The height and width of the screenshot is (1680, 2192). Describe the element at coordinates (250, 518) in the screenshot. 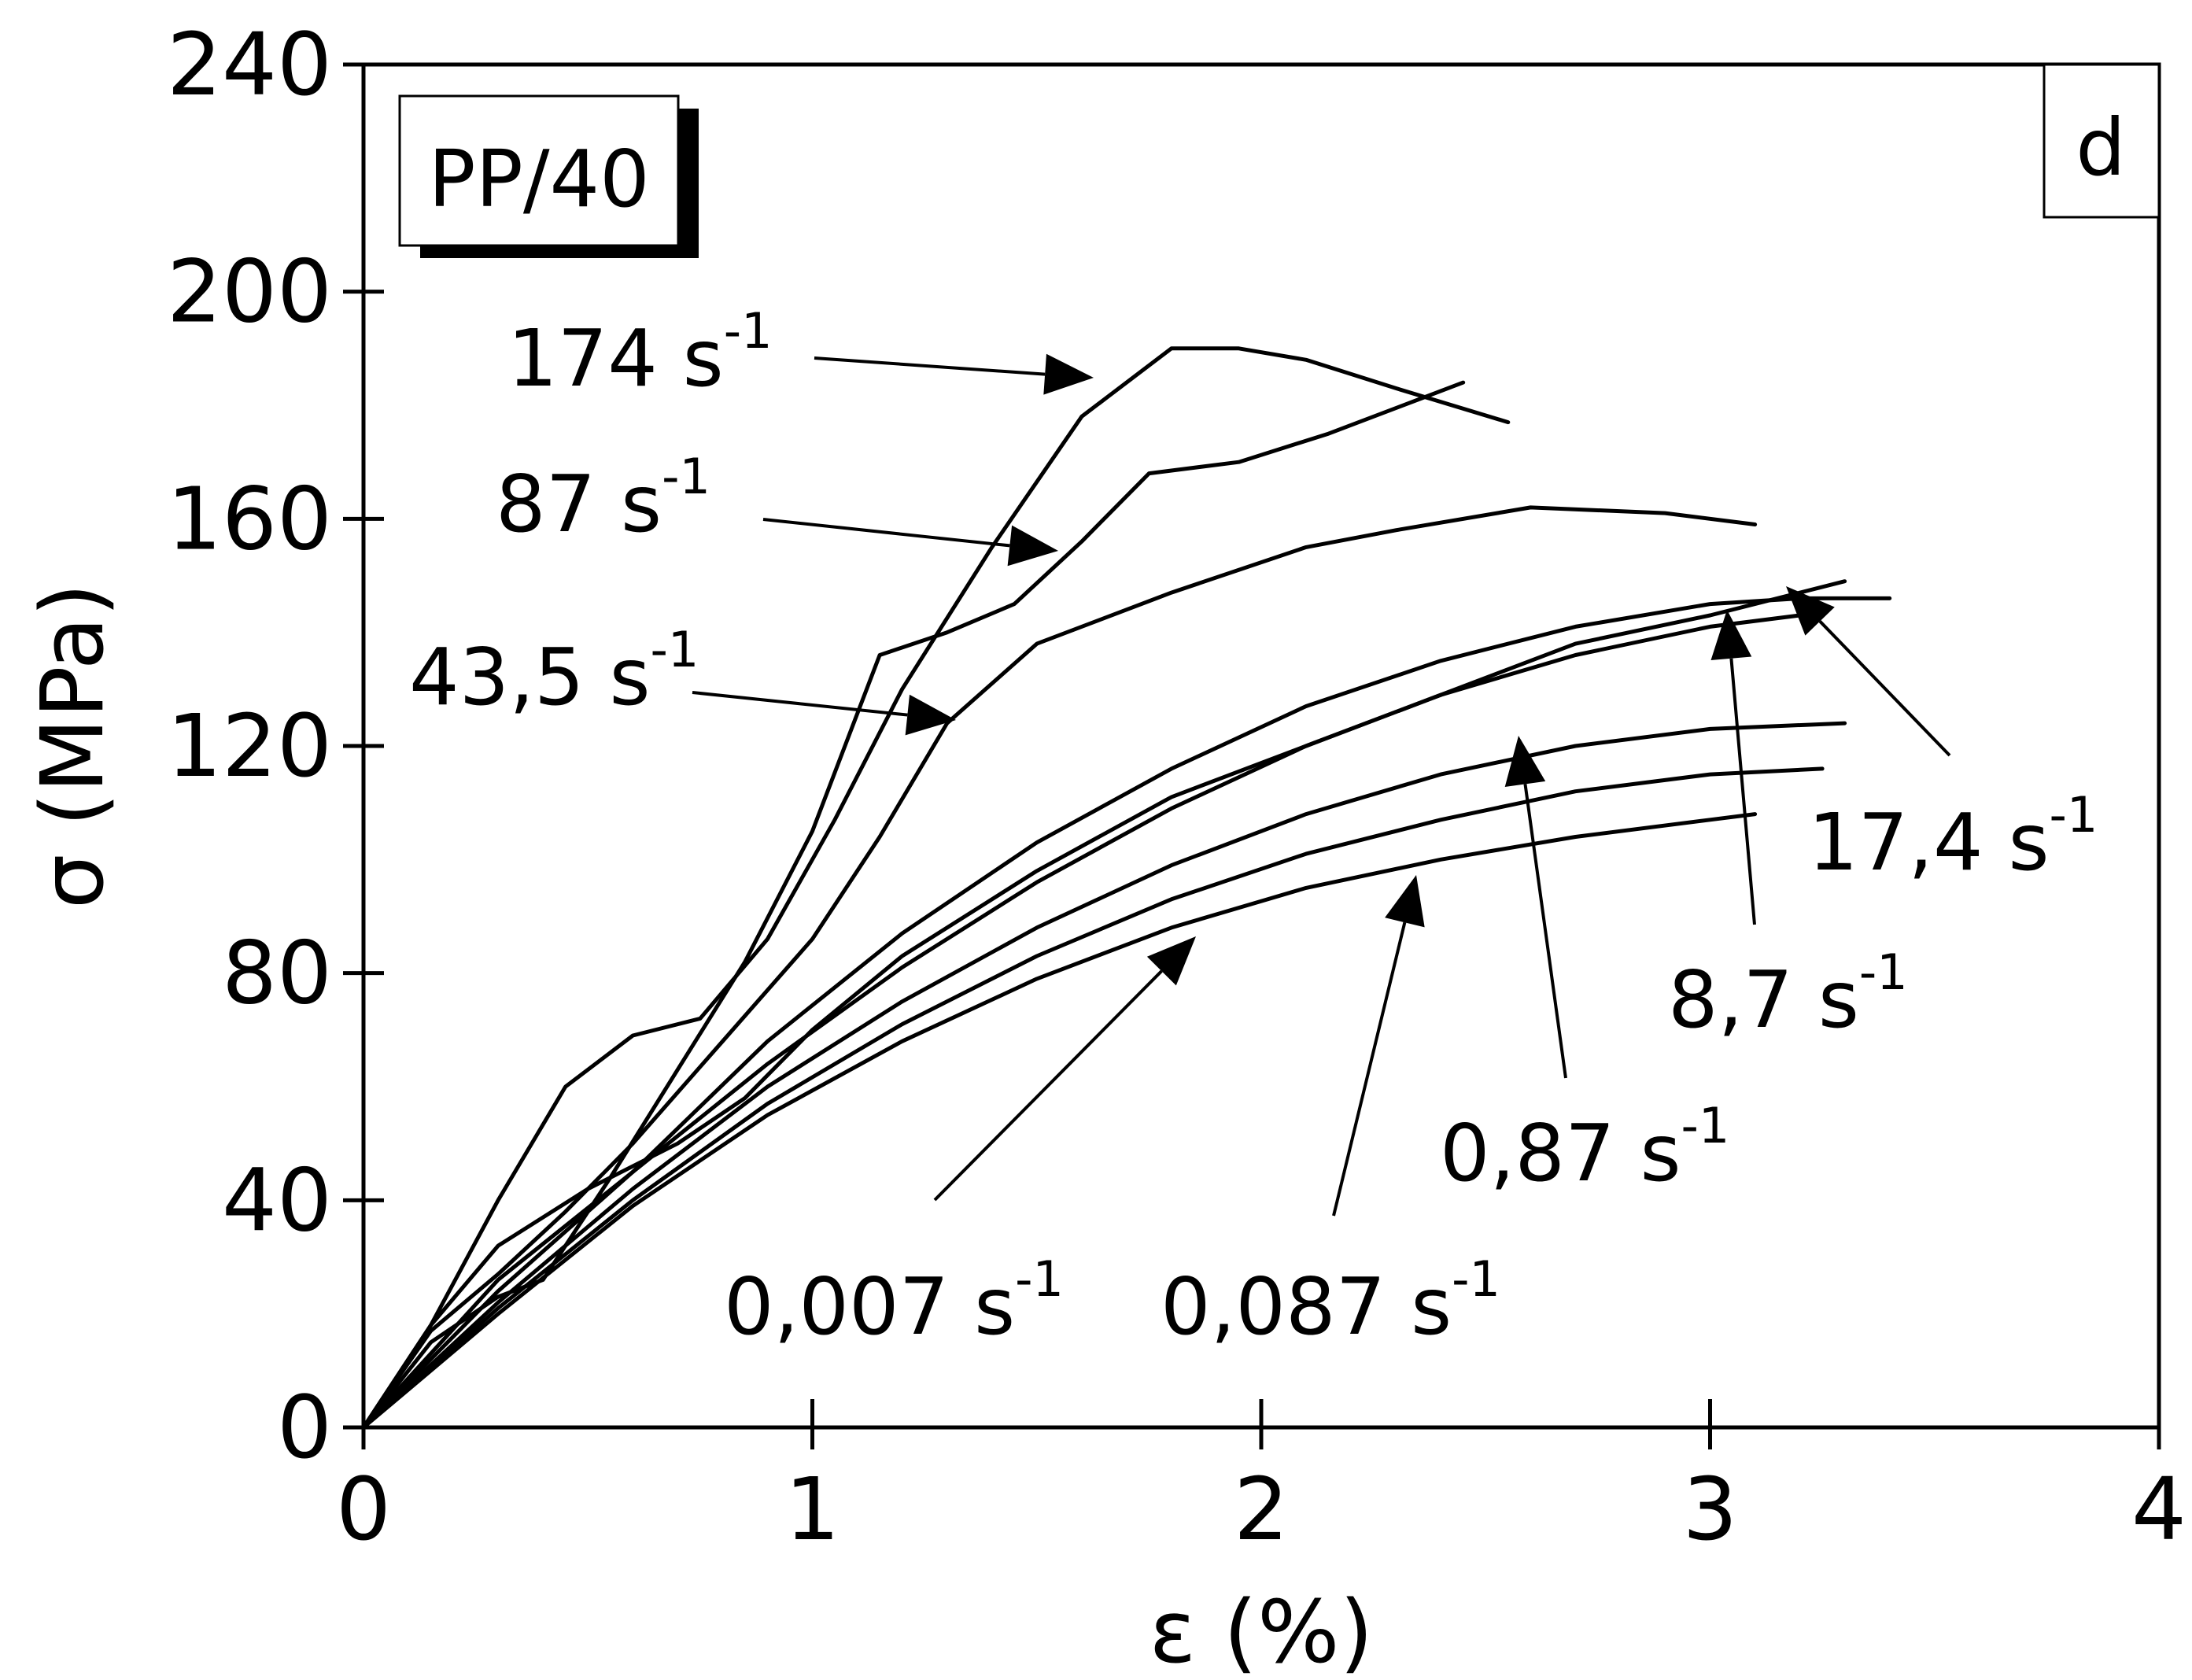

I see `y-tick-label: 160` at that location.